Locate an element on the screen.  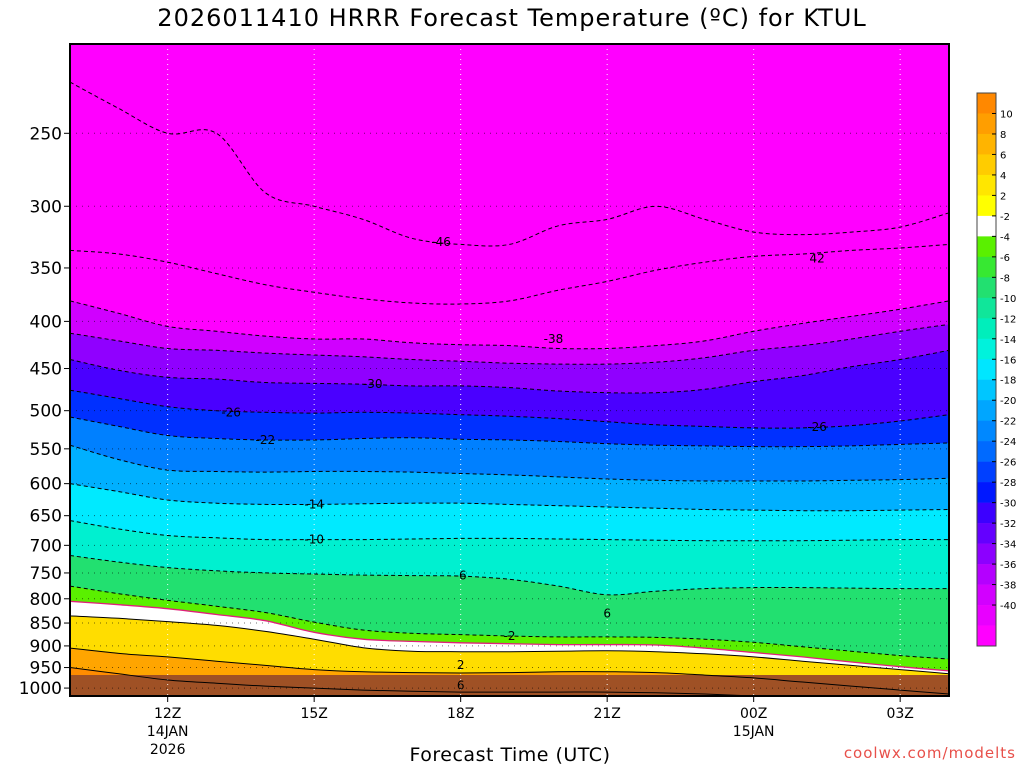
y-tick-label: 550 is located at coordinates (46, 450).